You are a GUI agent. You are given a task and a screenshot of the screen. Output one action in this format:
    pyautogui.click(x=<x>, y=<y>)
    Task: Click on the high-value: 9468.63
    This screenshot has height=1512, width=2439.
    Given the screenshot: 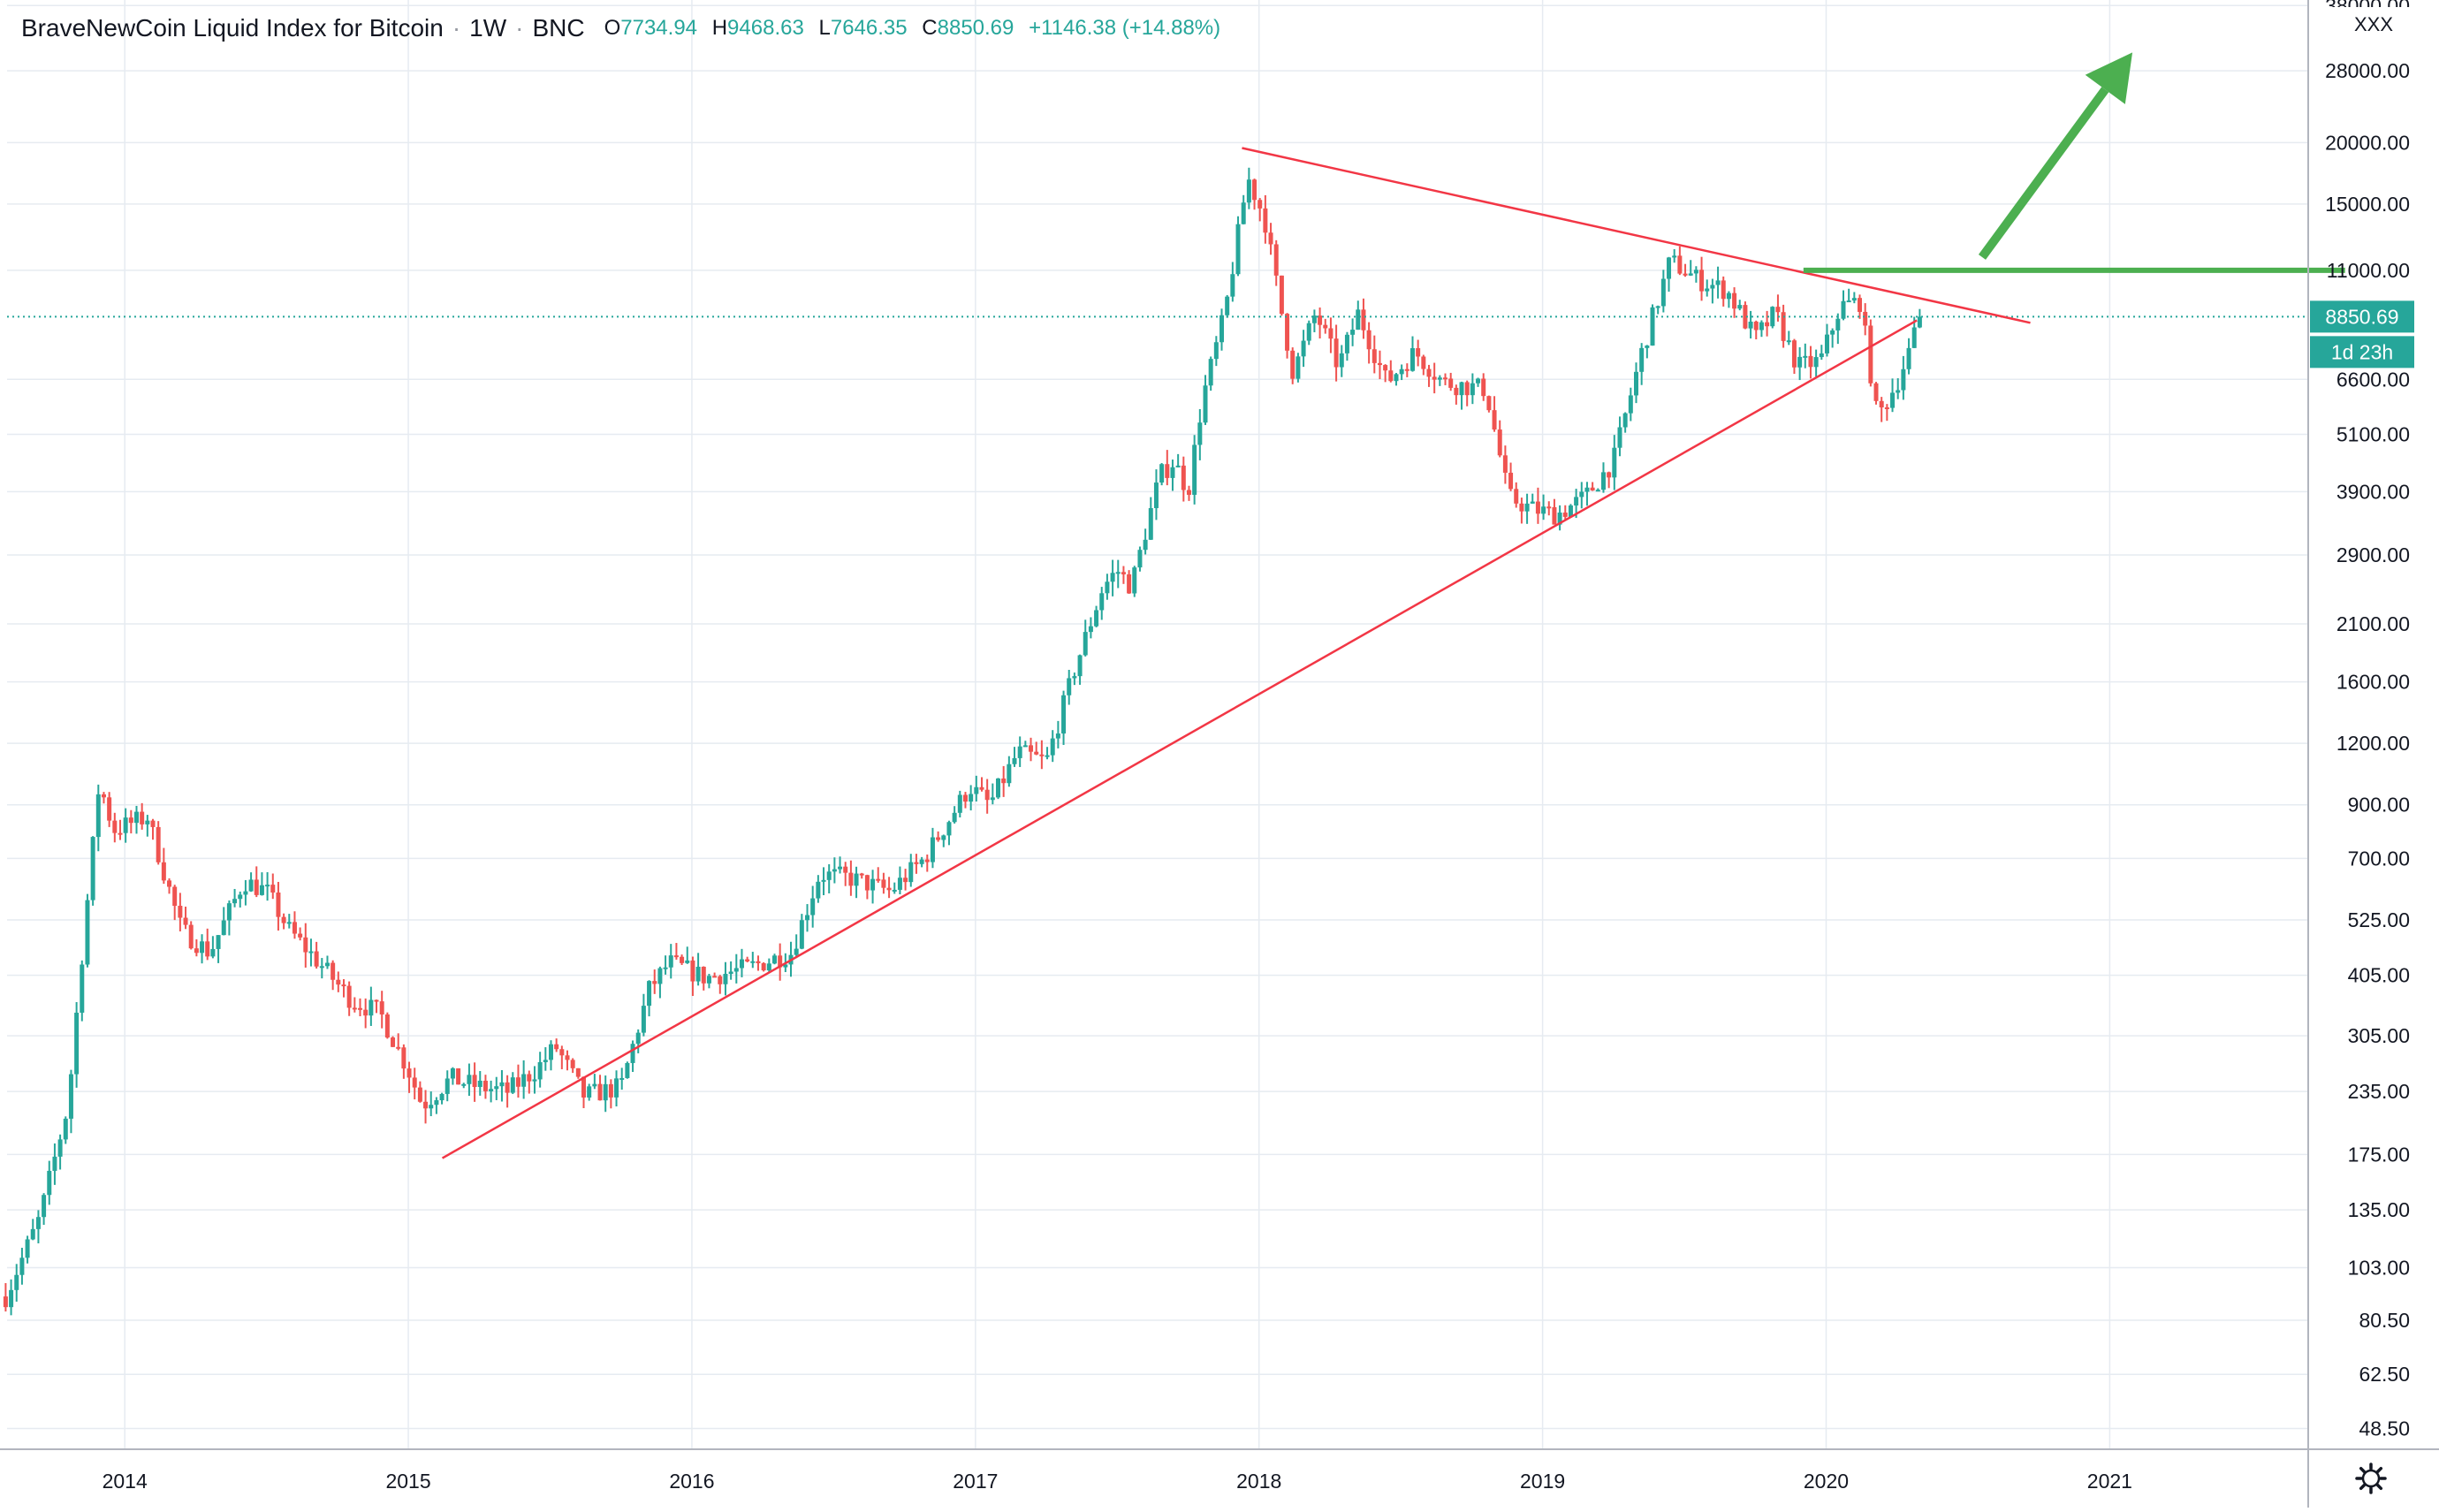 What is the action you would take?
    pyautogui.click(x=765, y=28)
    